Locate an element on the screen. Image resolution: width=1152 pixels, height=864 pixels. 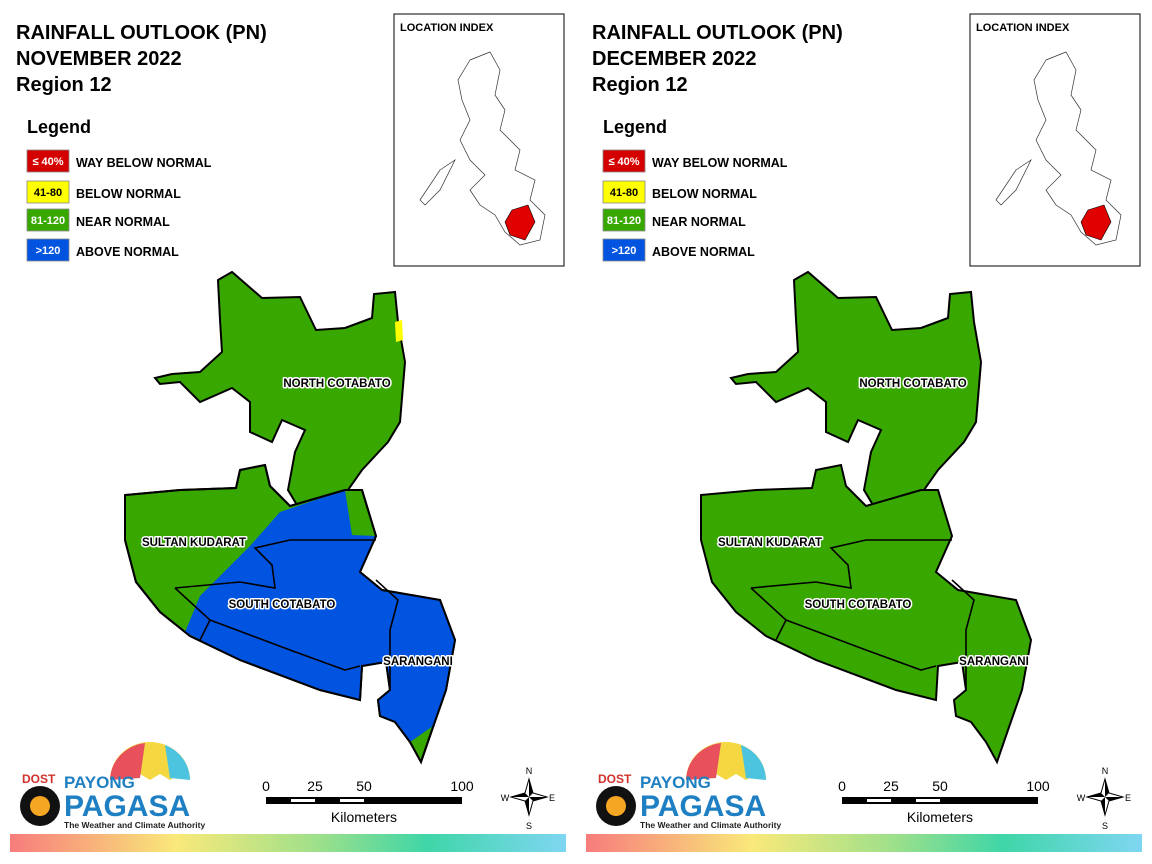
below-normal-area is located at coordinates (399, 331).